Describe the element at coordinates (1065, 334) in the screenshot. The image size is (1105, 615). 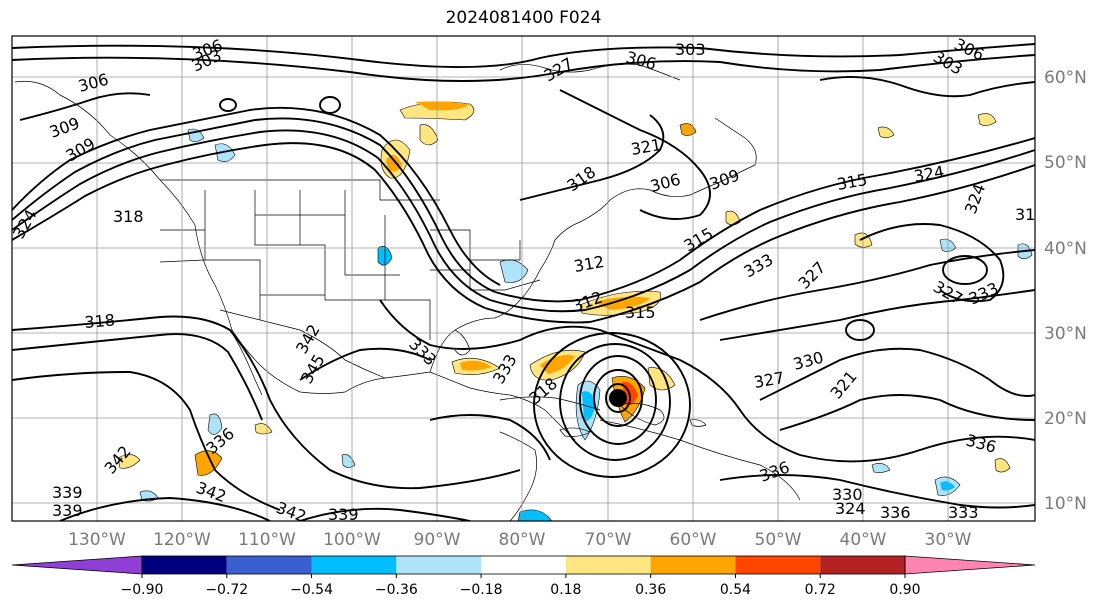
I see `lat-label: 30°N` at that location.